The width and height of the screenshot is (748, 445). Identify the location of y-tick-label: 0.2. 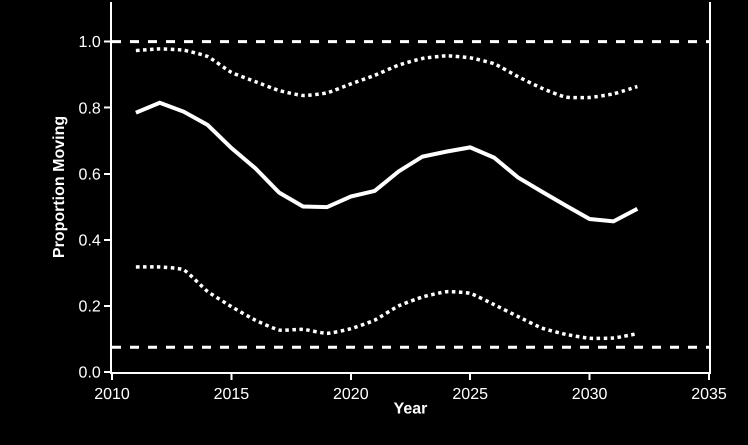
(89, 307).